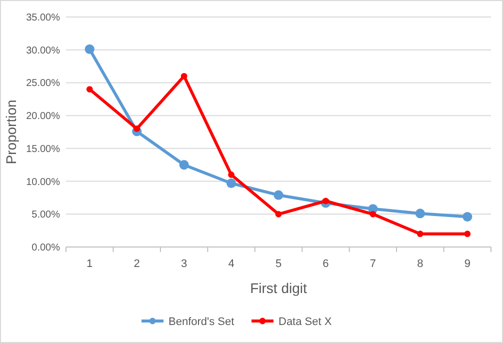 The image size is (503, 343). I want to click on y-tick-label: 30.00%, so click(43, 50).